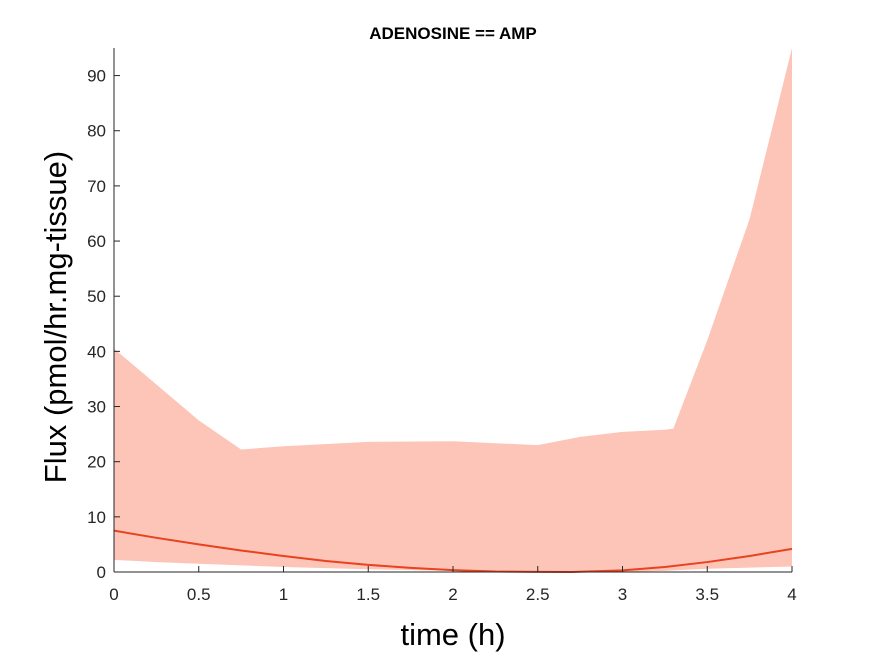 The width and height of the screenshot is (875, 656). Describe the element at coordinates (707, 594) in the screenshot. I see `x-tick-label: 3.5` at that location.